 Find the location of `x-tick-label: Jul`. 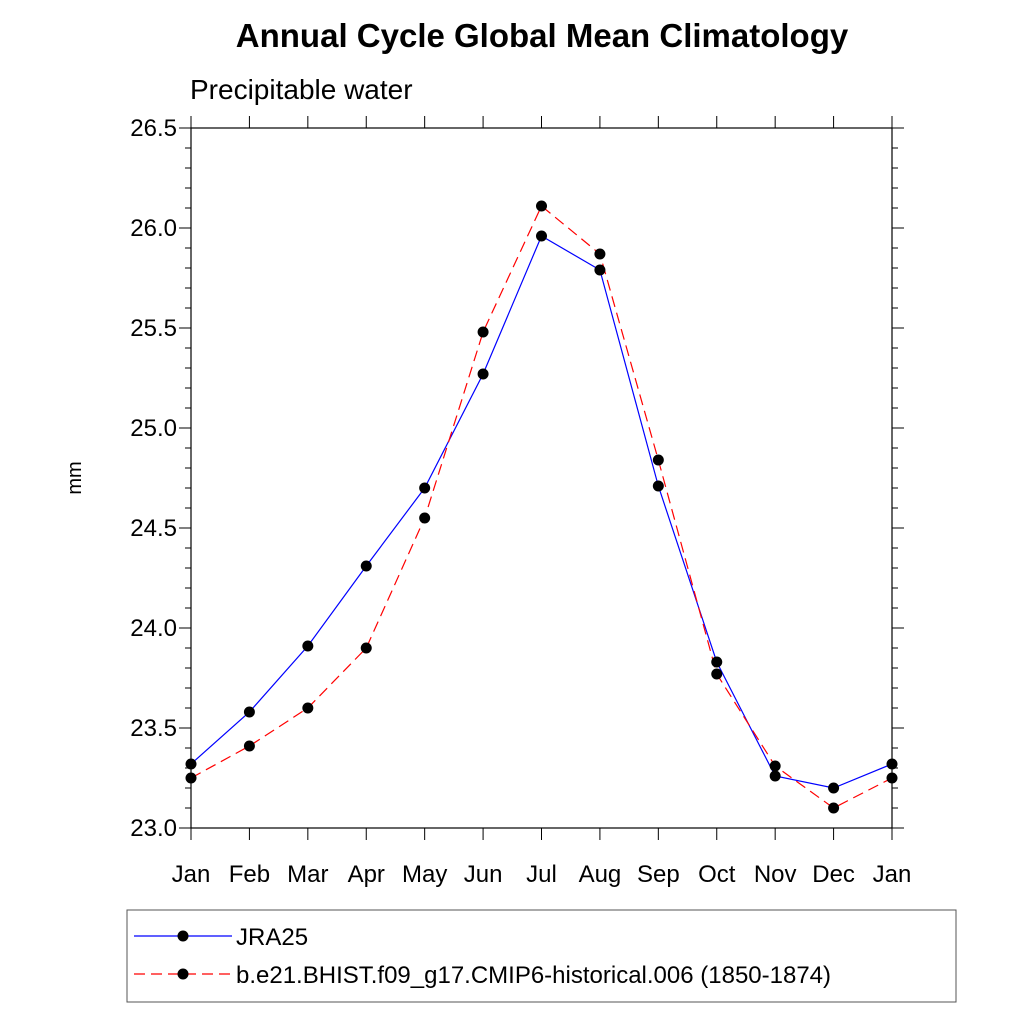

x-tick-label: Jul is located at coordinates (541, 874).